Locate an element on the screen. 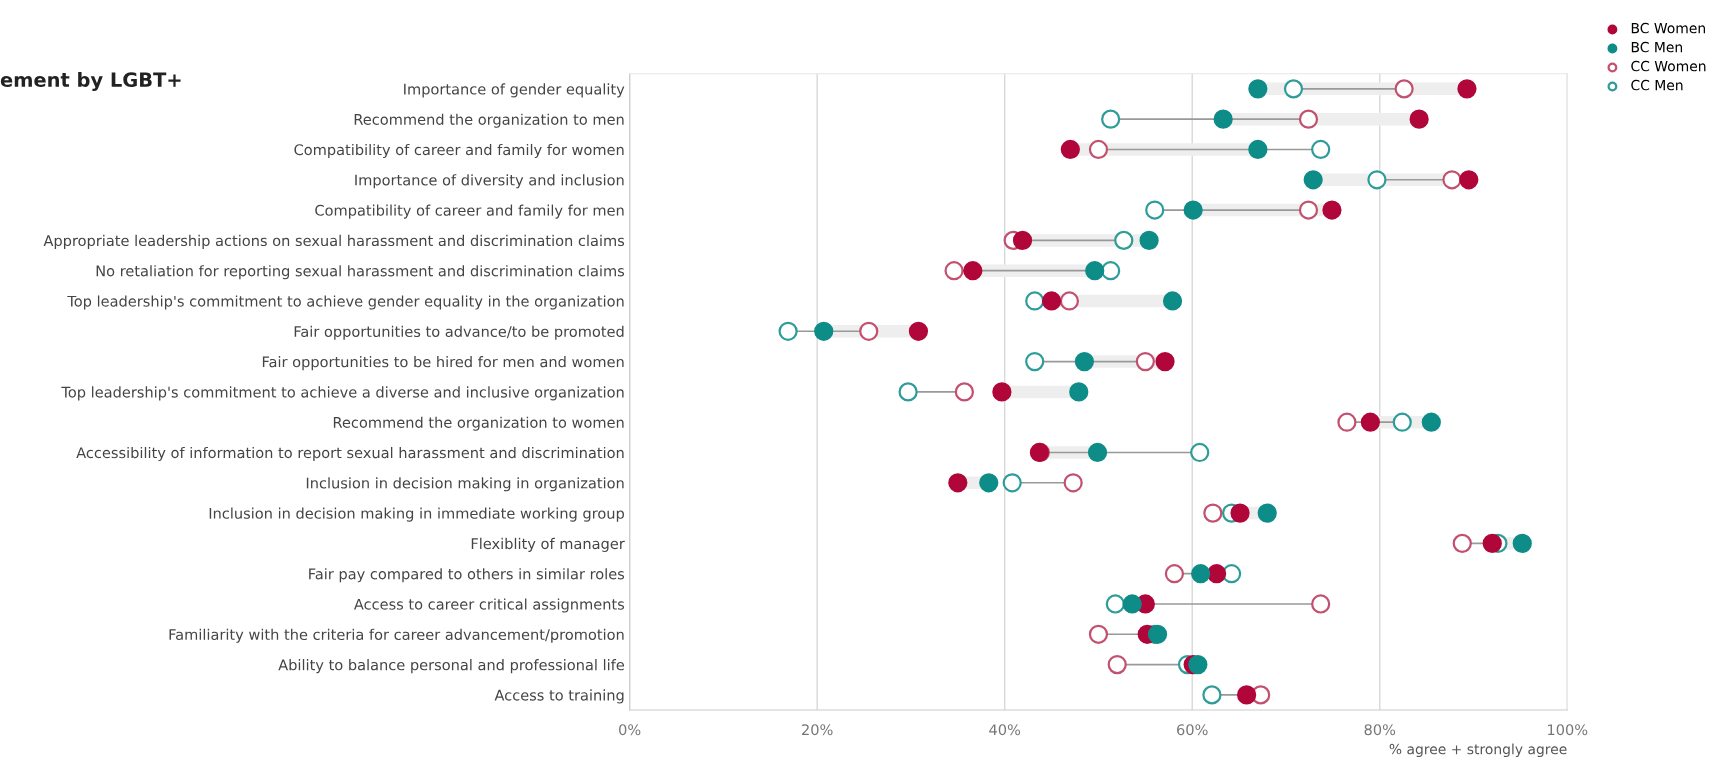  y-tick-label: Fair opportunities to be hired for men and women is located at coordinates (443, 363).